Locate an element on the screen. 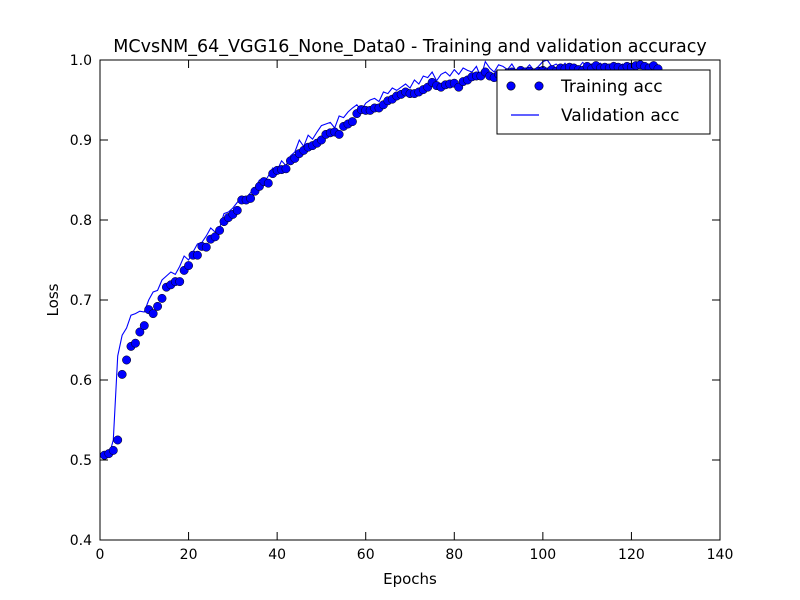 The image size is (800, 600). y-tick-label: 0.8 is located at coordinates (81, 221).